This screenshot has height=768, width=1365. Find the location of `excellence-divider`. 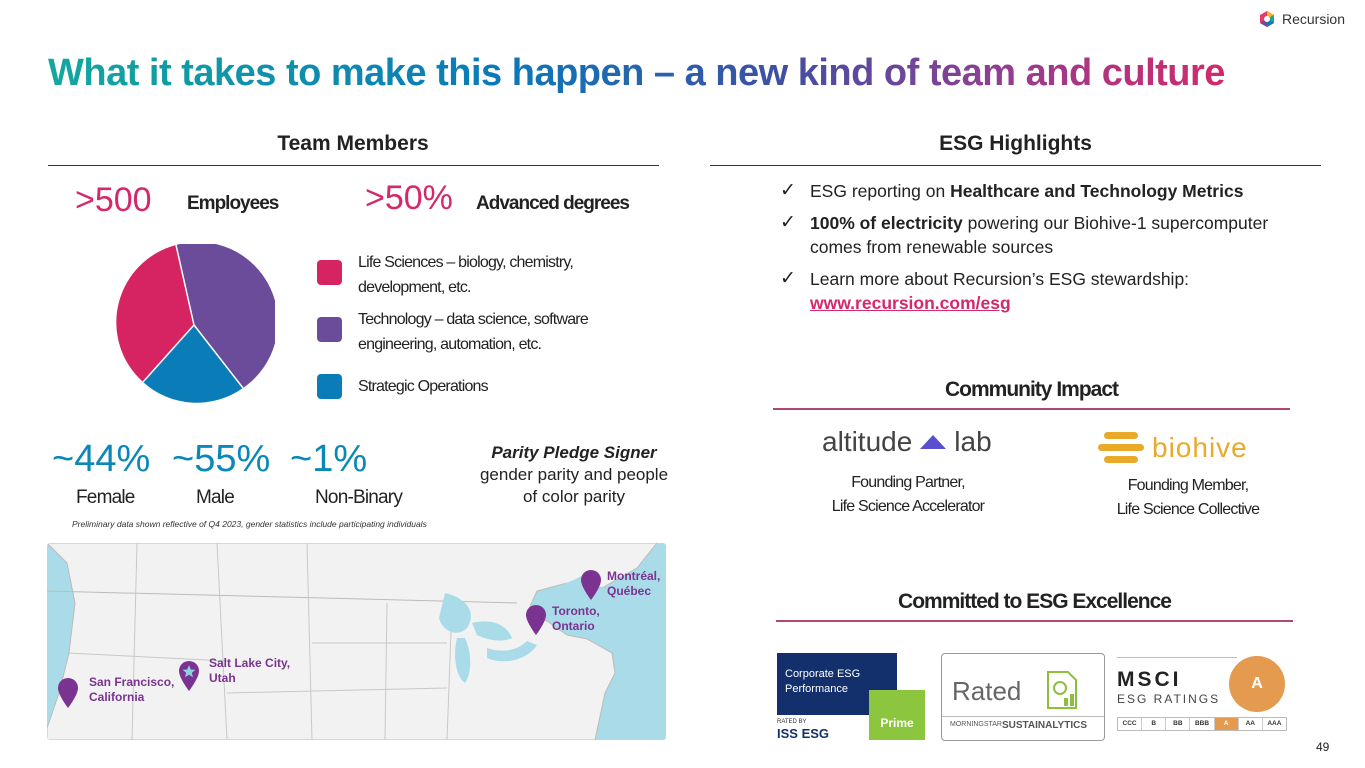

excellence-divider is located at coordinates (1034, 621).